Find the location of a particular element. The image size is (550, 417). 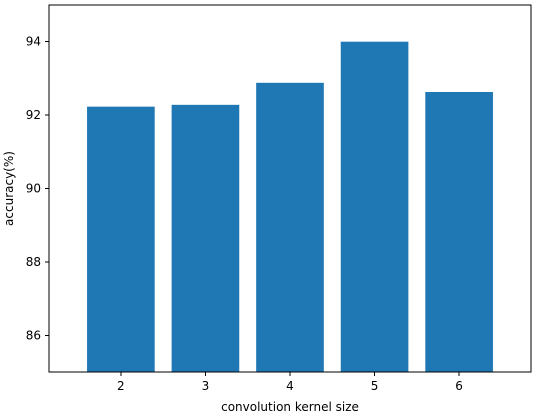

y-axis-title: accuracy(%) is located at coordinates (9, 188).